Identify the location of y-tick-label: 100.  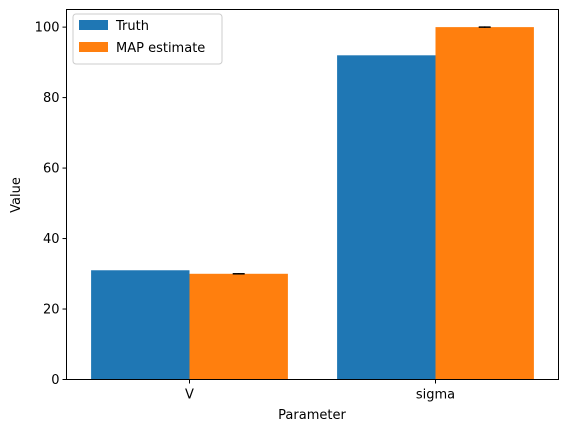
(47, 28).